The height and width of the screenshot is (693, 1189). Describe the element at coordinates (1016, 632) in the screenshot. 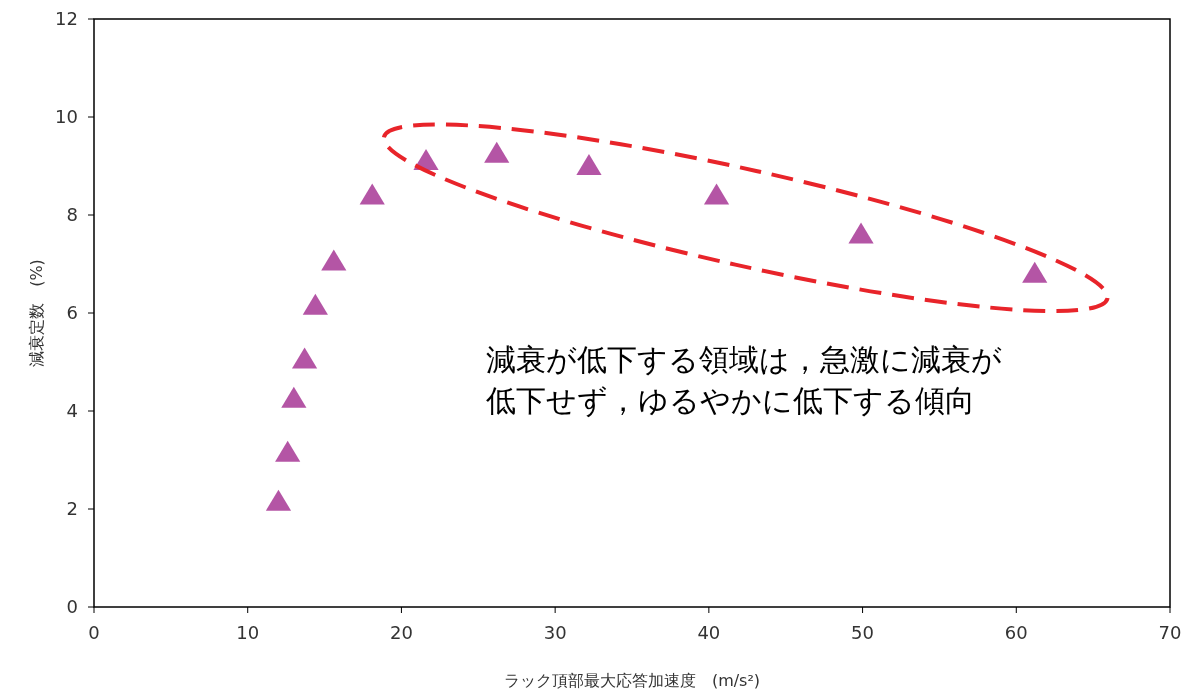

I see `x-tick-label: 60` at that location.